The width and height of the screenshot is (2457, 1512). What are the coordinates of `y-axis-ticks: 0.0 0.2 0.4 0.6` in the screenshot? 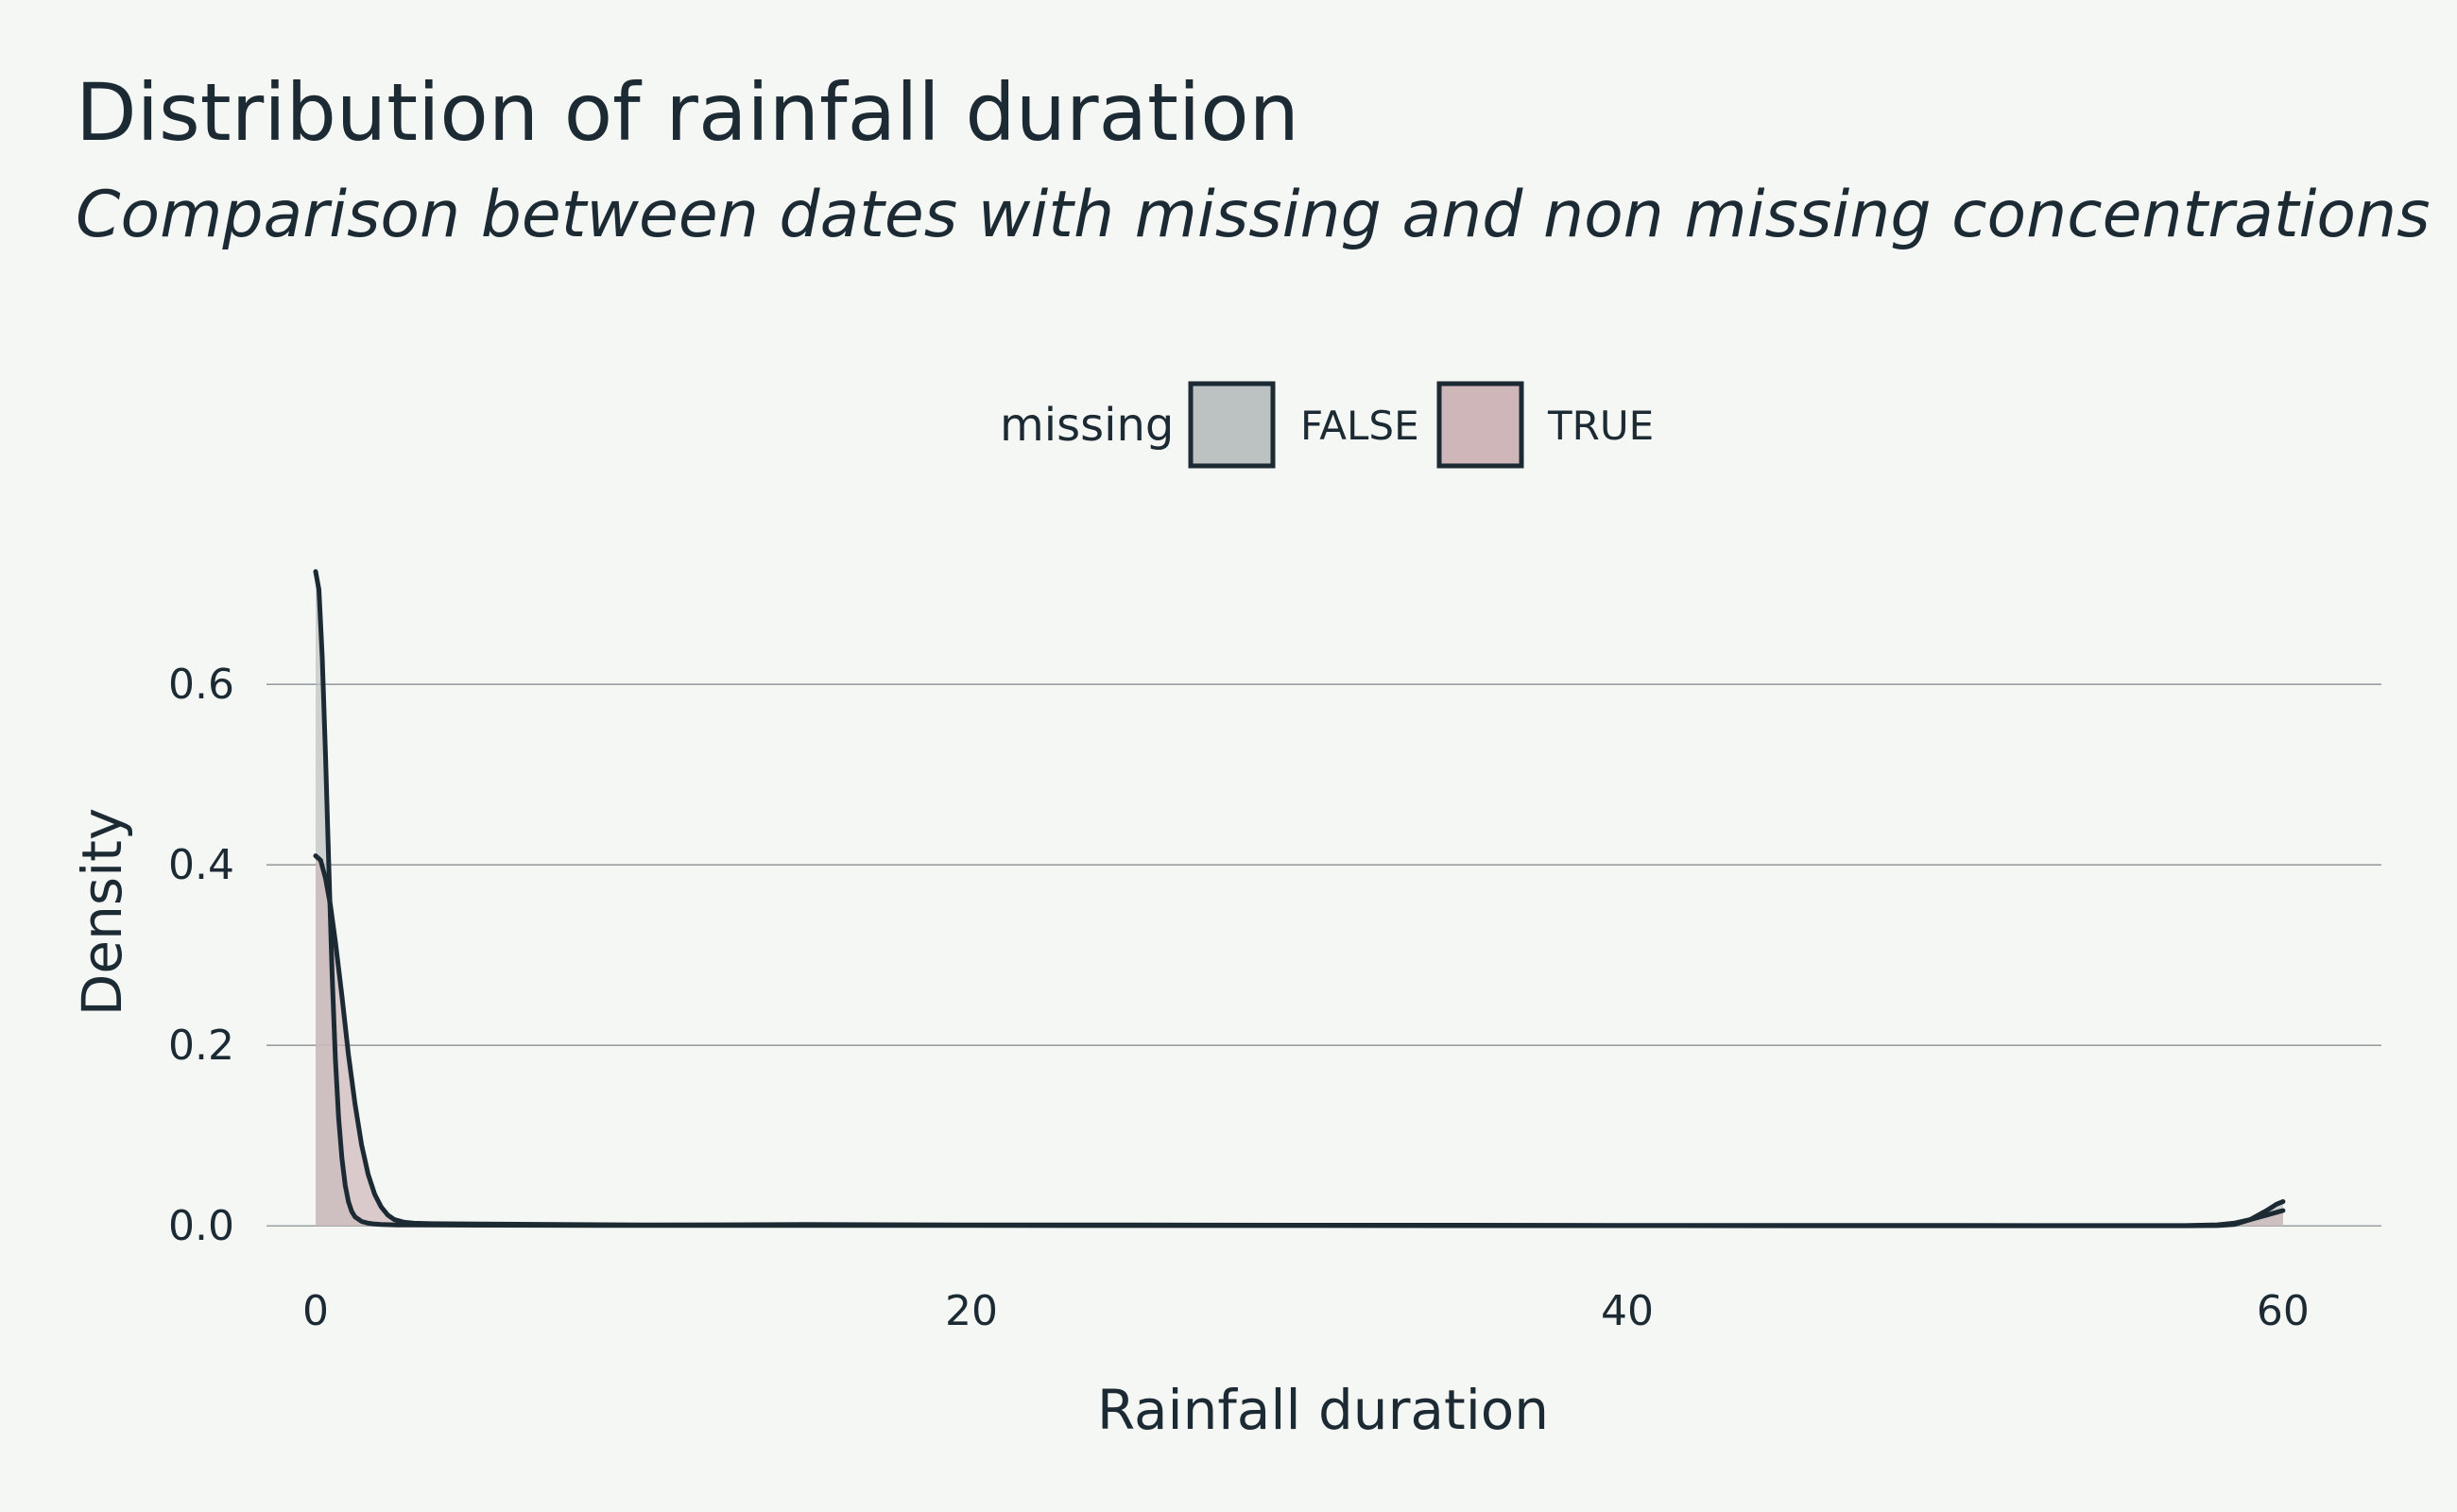 It's located at (201, 955).